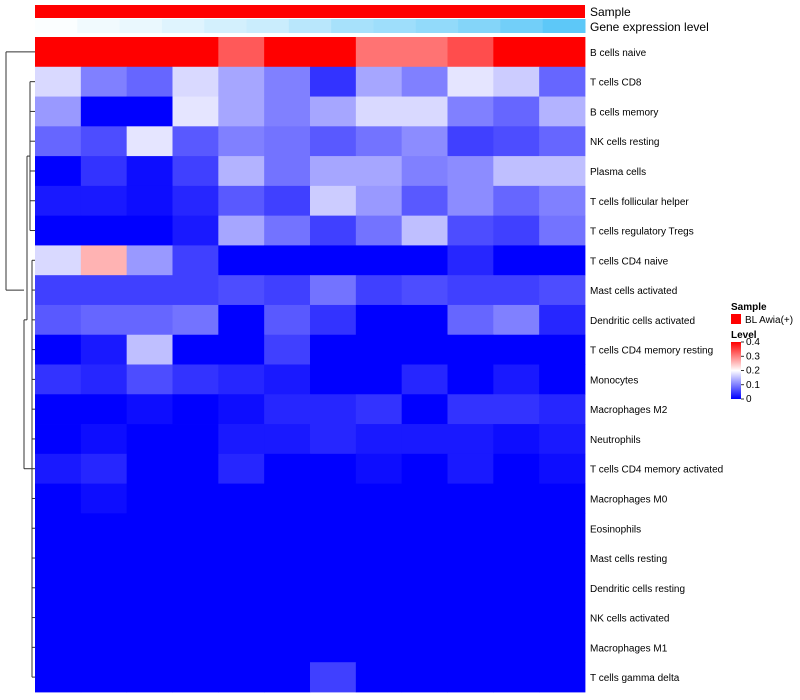  I want to click on legend-tick-label: 0, so click(749, 399).